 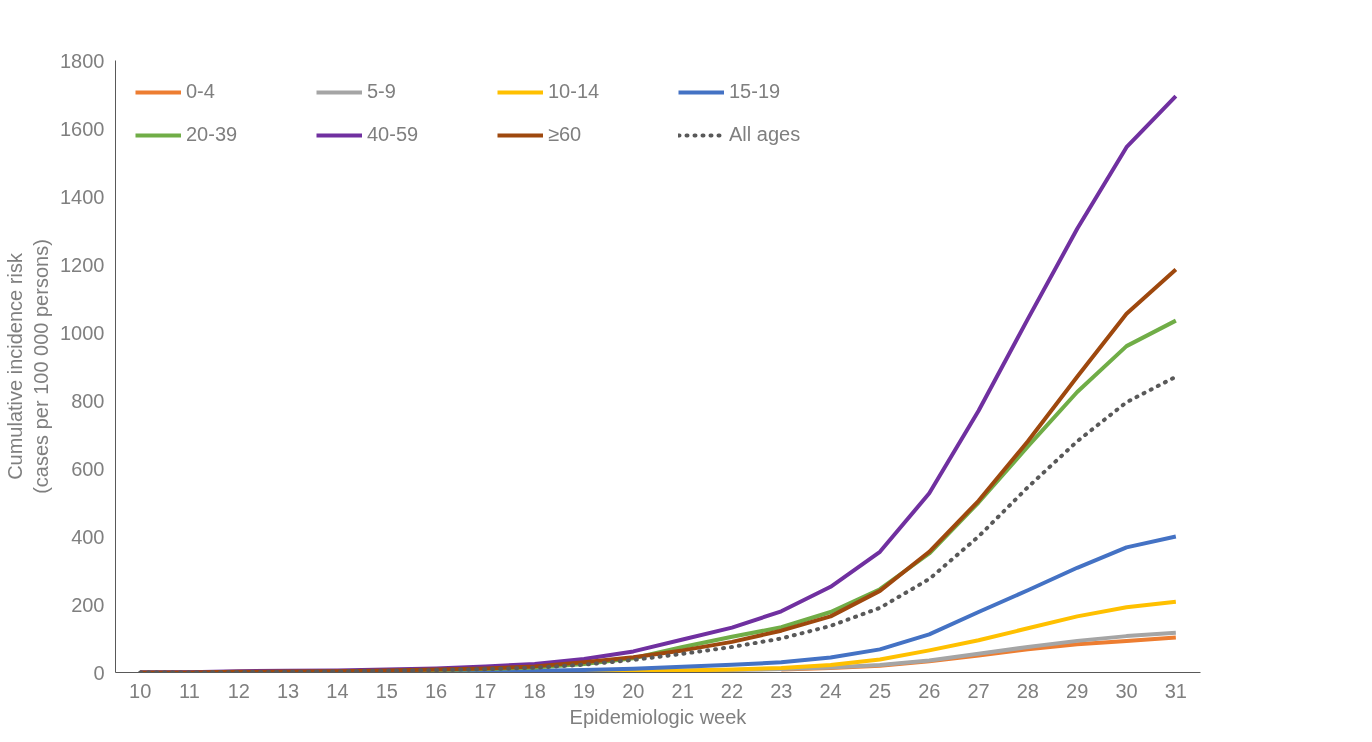 I want to click on x-tick-label: 15, so click(x=386, y=690).